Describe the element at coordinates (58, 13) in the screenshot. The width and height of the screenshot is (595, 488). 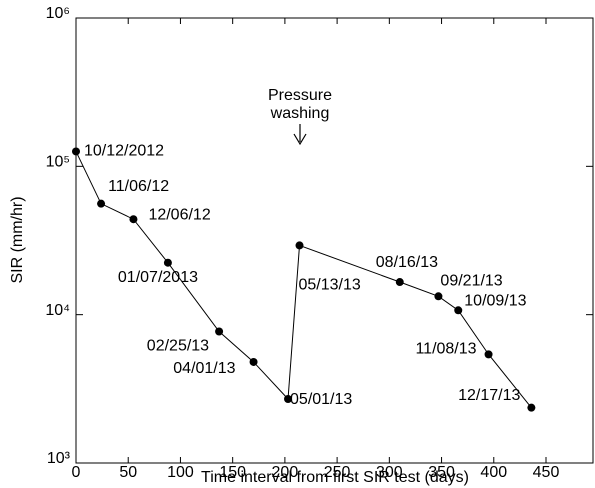
I see `y-tick-label: 10⁶` at that location.